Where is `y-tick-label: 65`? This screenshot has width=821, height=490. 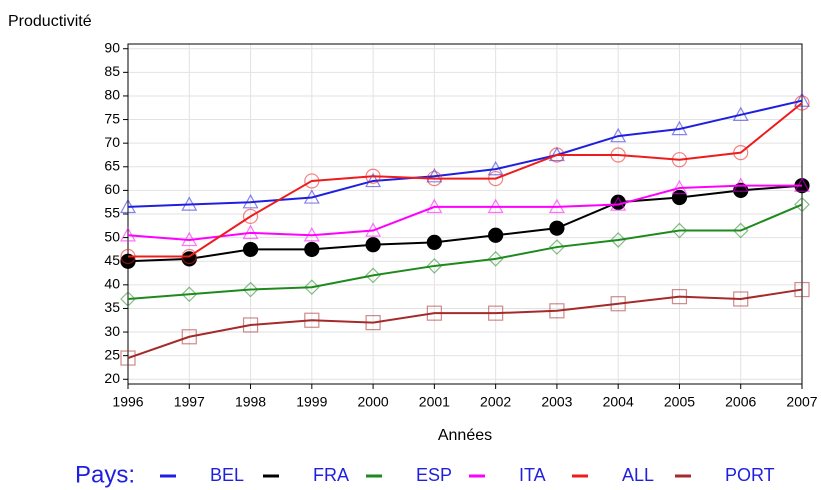 y-tick-label: 65 is located at coordinates (112, 165).